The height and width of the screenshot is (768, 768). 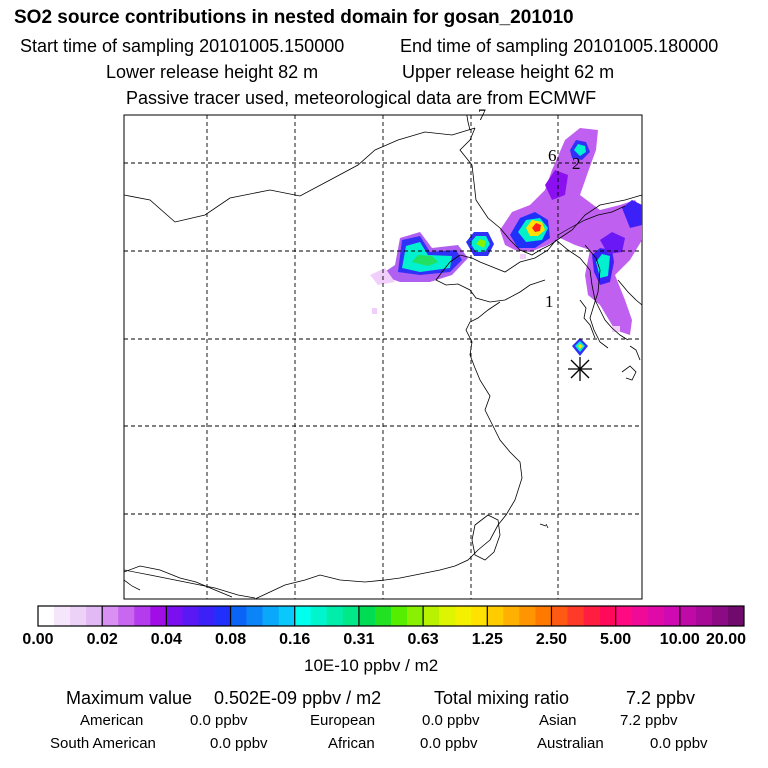 What do you see at coordinates (487, 639) in the screenshot?
I see `colorbar-tick-label: 1.25` at bounding box center [487, 639].